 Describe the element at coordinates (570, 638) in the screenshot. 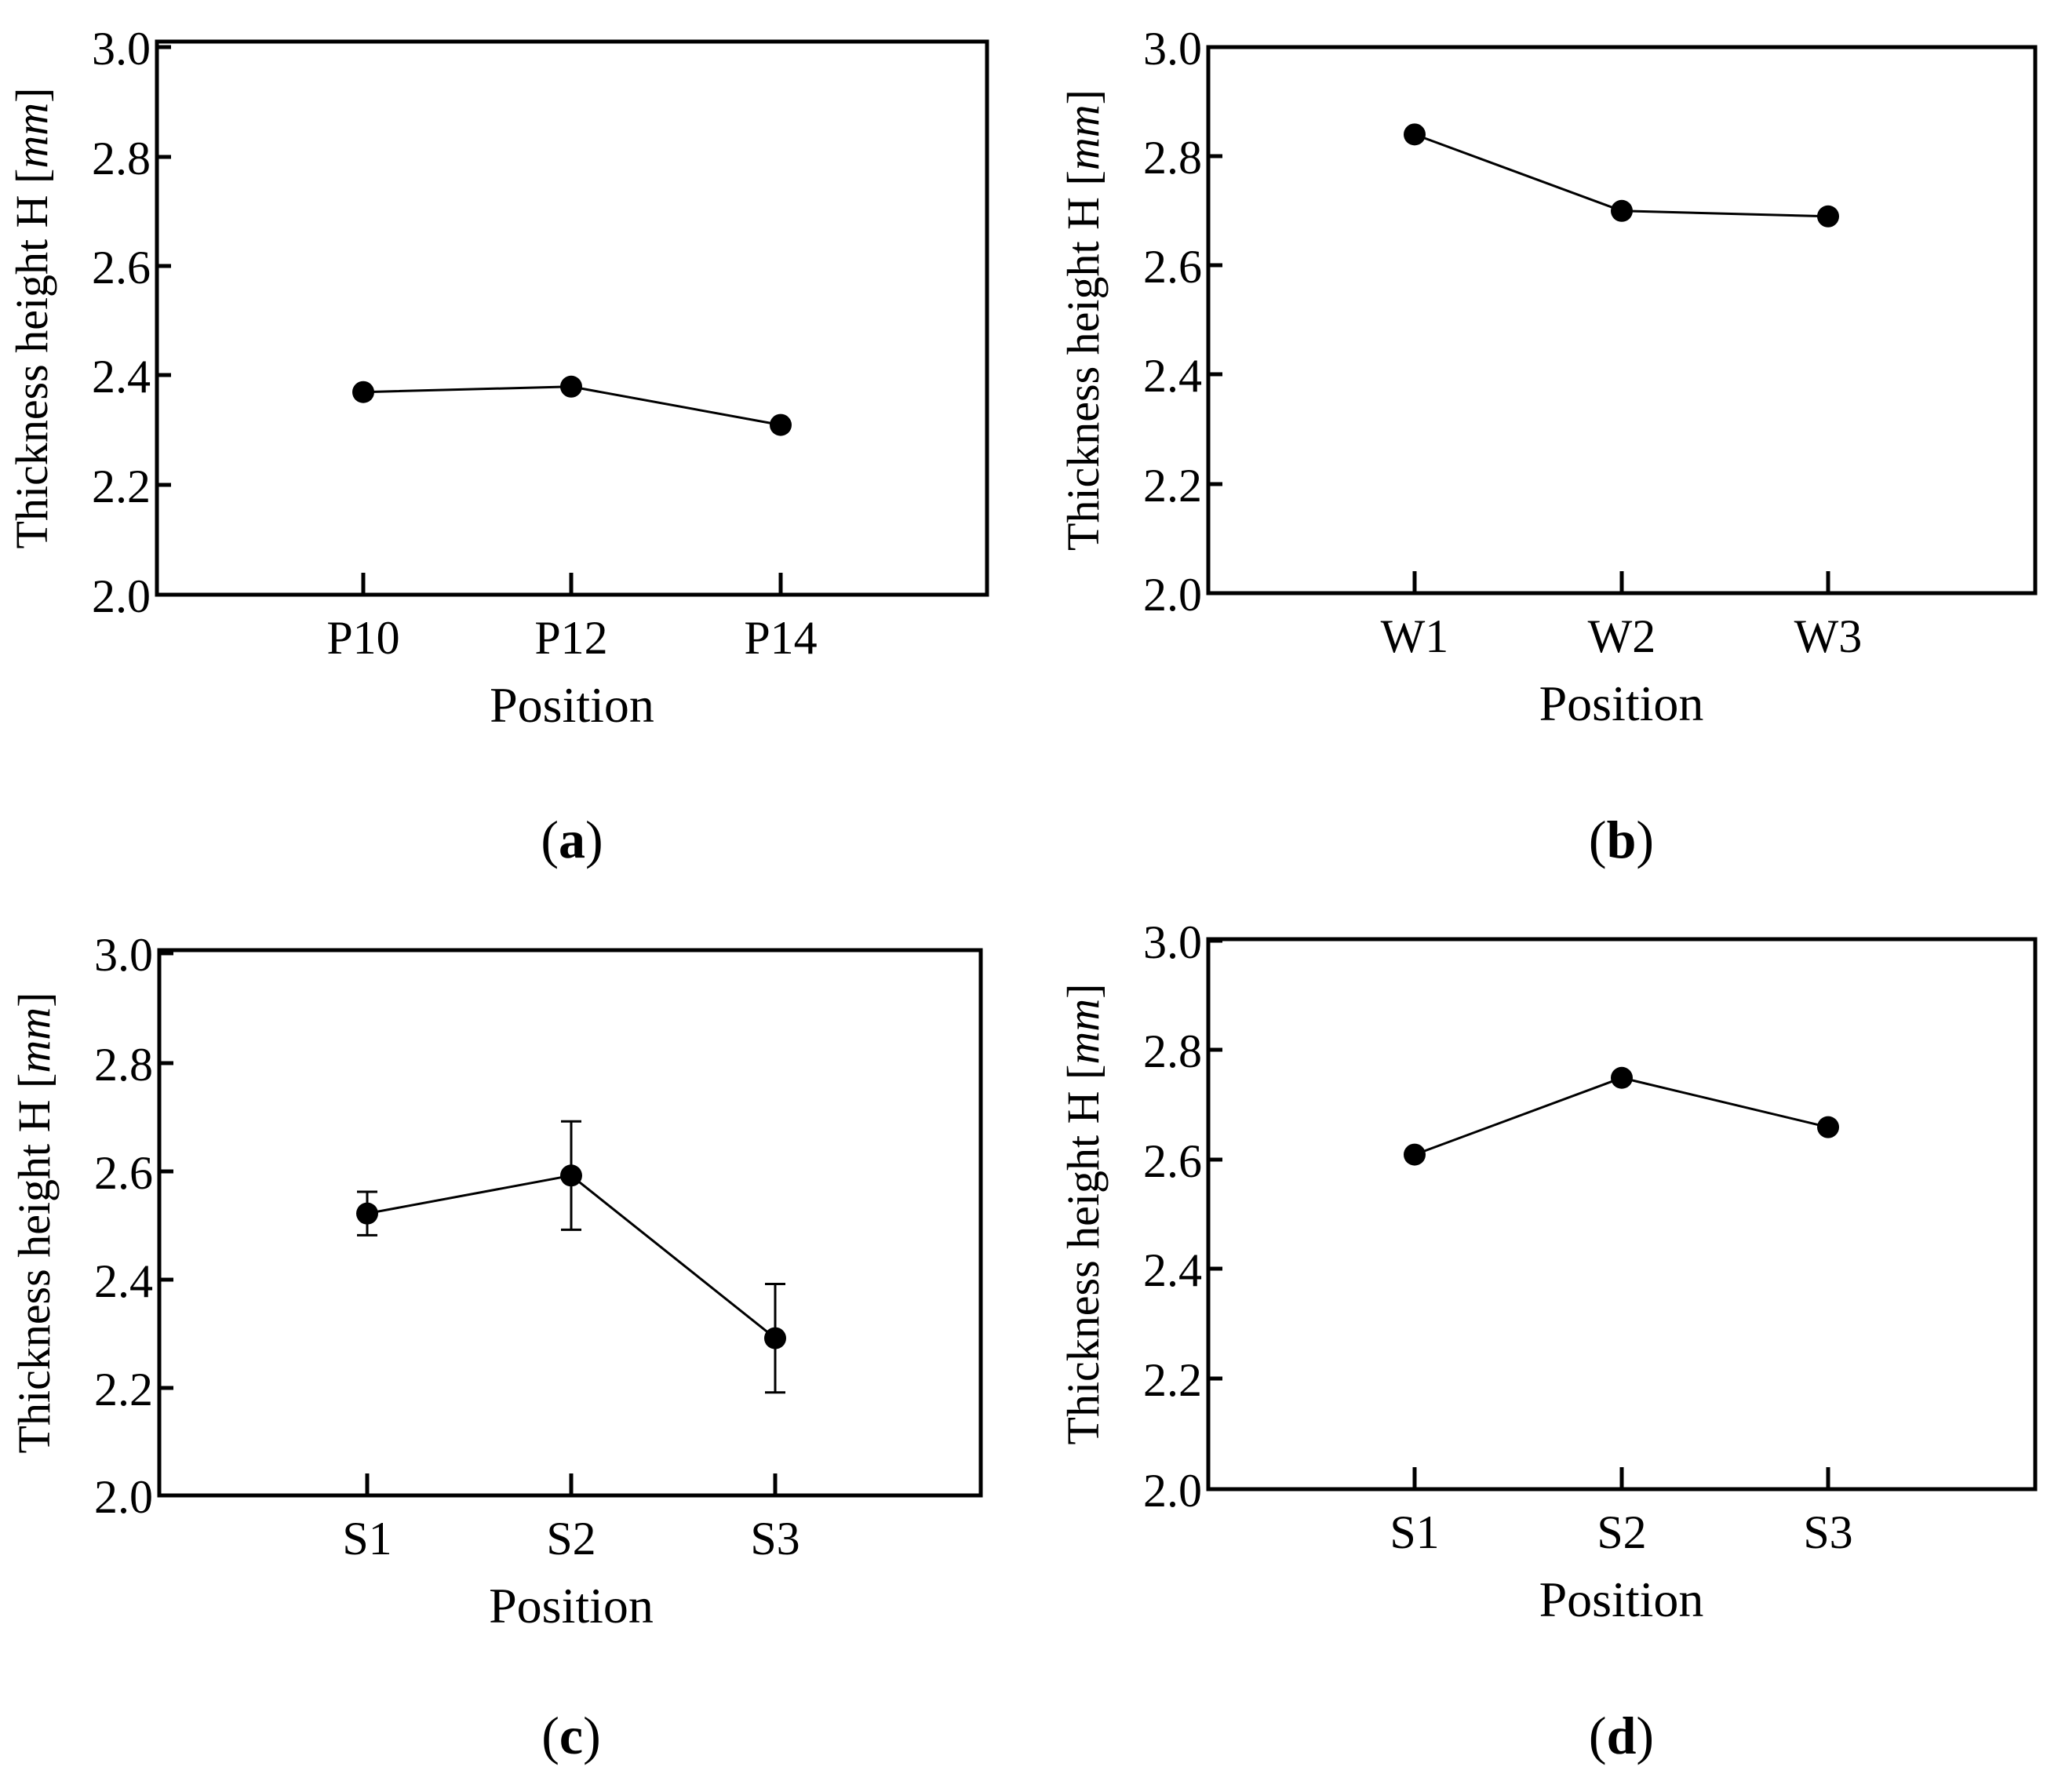

I see `x-tick-label: P12` at that location.